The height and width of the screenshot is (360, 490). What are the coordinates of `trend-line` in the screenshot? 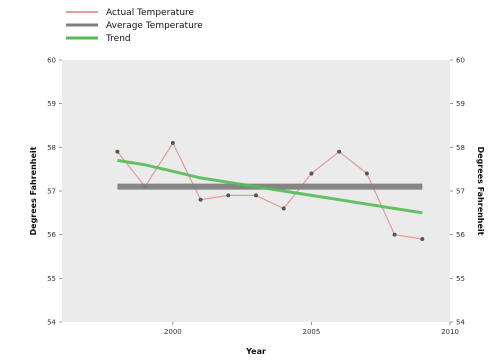 It's located at (270, 186).